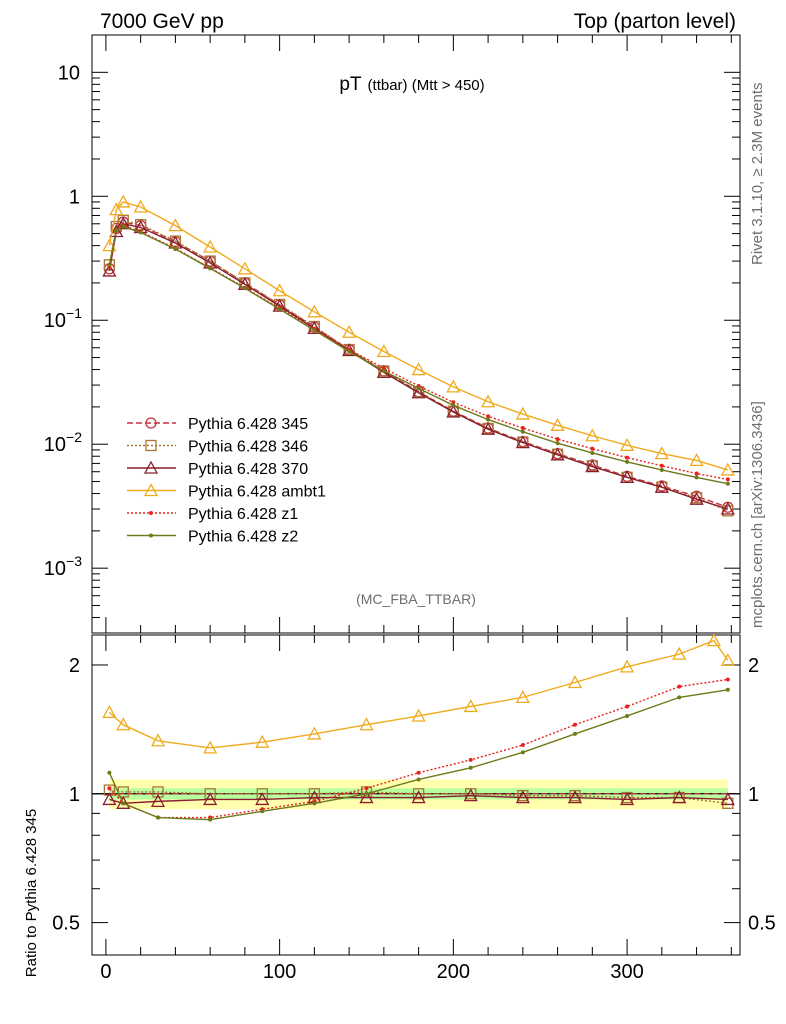 The height and width of the screenshot is (1024, 786). Describe the element at coordinates (248, 469) in the screenshot. I see `legend-label: Pythia 6.428 370` at that location.